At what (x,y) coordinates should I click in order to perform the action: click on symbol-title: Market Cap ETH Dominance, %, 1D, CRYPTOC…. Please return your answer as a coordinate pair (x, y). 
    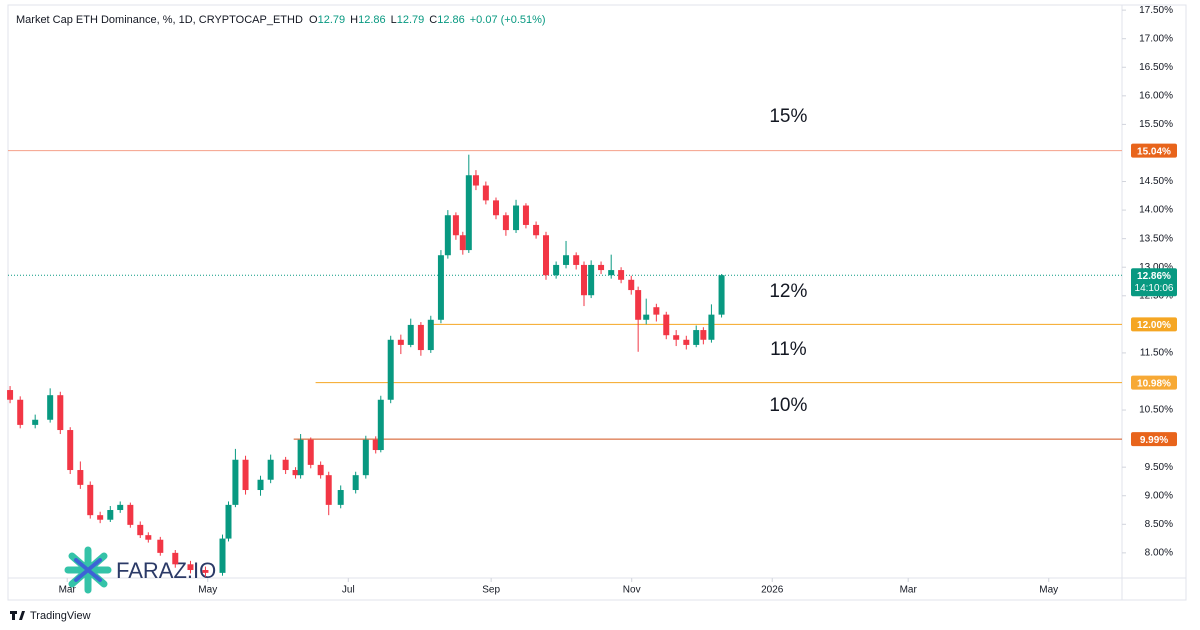
    Looking at the image, I should click on (159, 20).